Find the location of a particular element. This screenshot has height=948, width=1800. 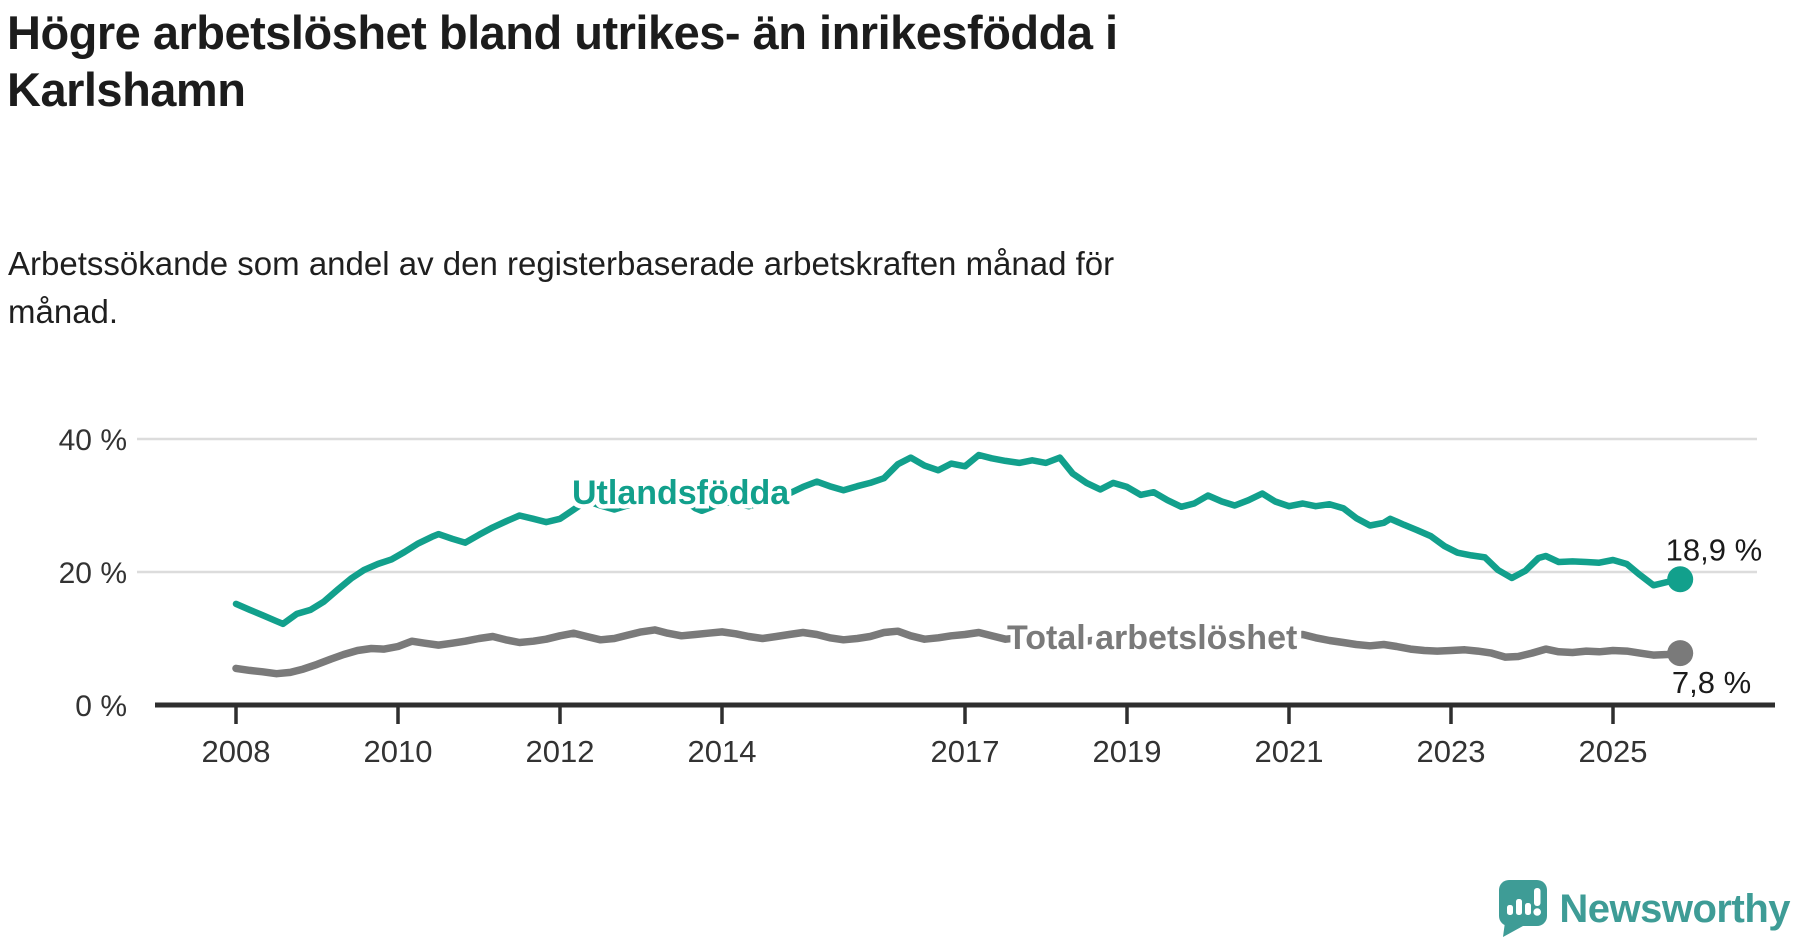

series-line-total is located at coordinates (958, 652).